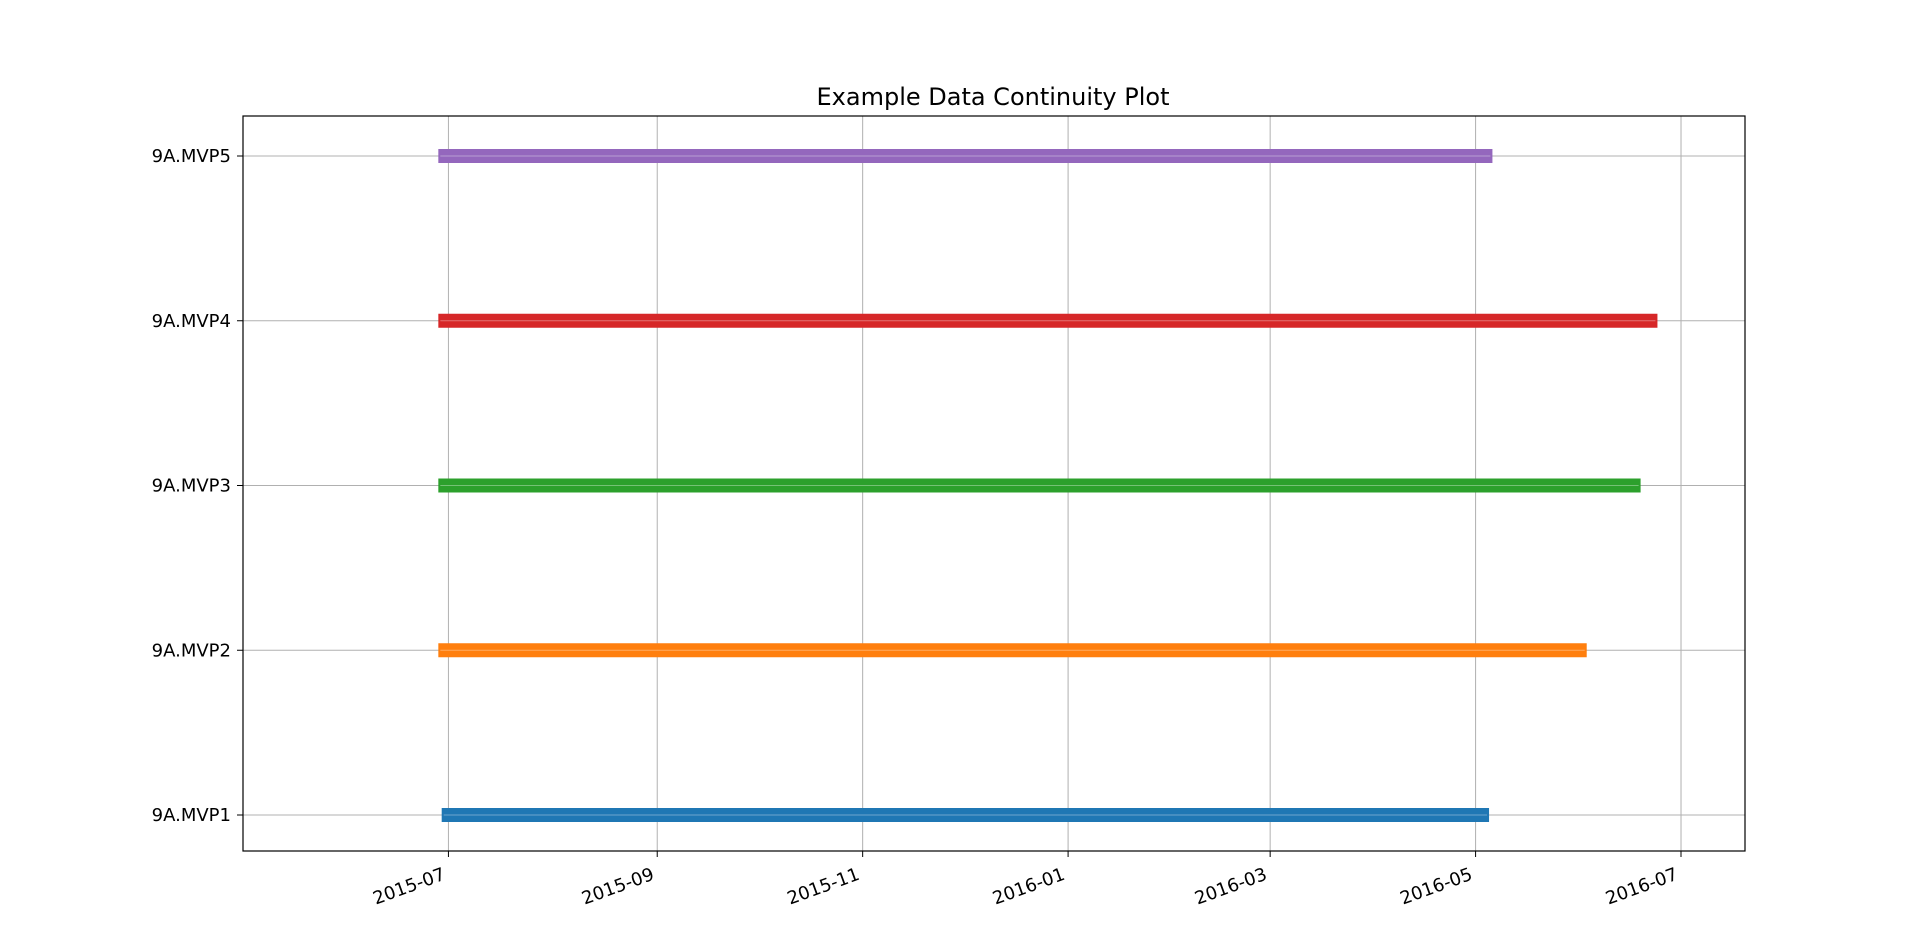 The height and width of the screenshot is (952, 1920). I want to click on series-bar-9a-mvp1, so click(965, 815).